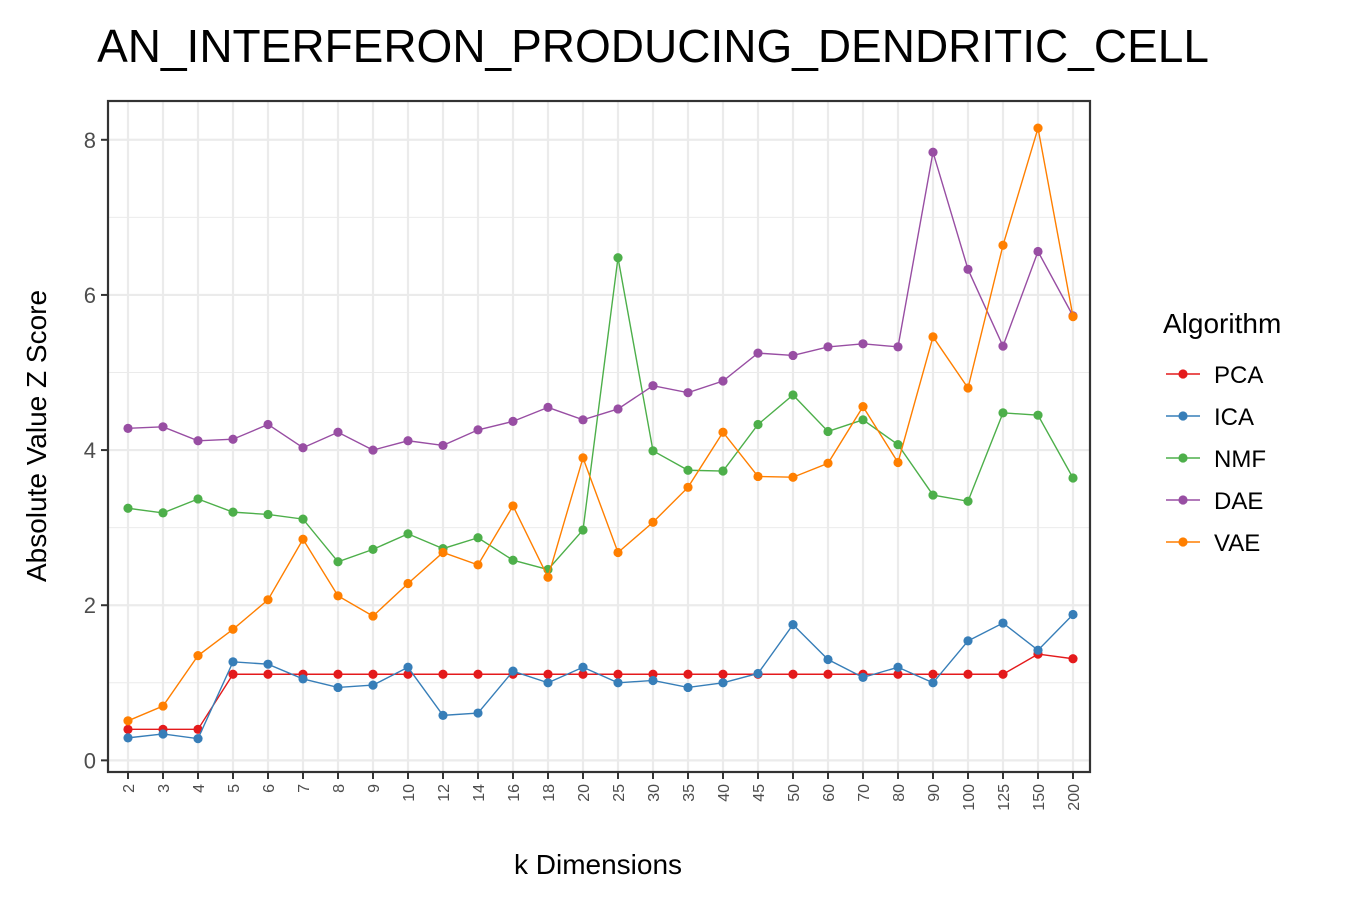 Image resolution: width=1350 pixels, height=900 pixels. I want to click on x-tick-label: 125, so click(1004, 797).